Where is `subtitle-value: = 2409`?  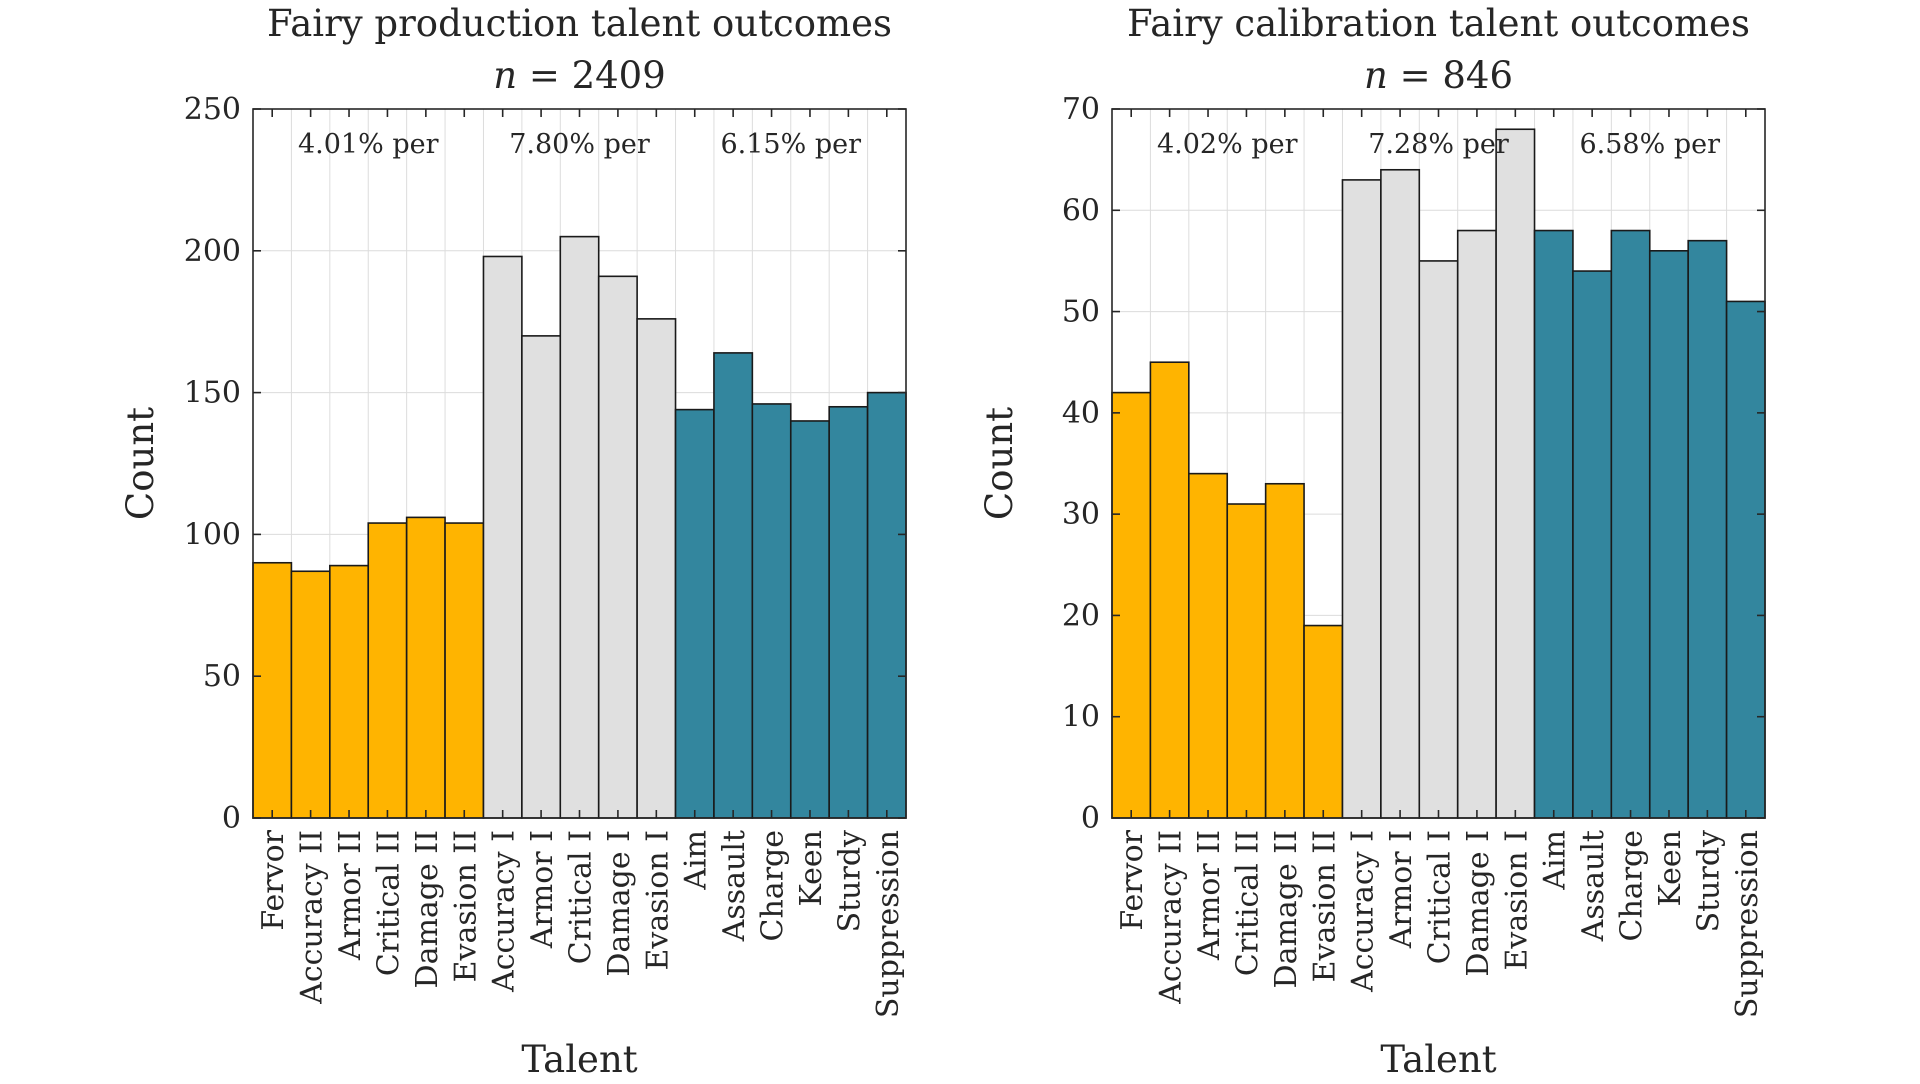
subtitle-value: = 2409 is located at coordinates (591, 75).